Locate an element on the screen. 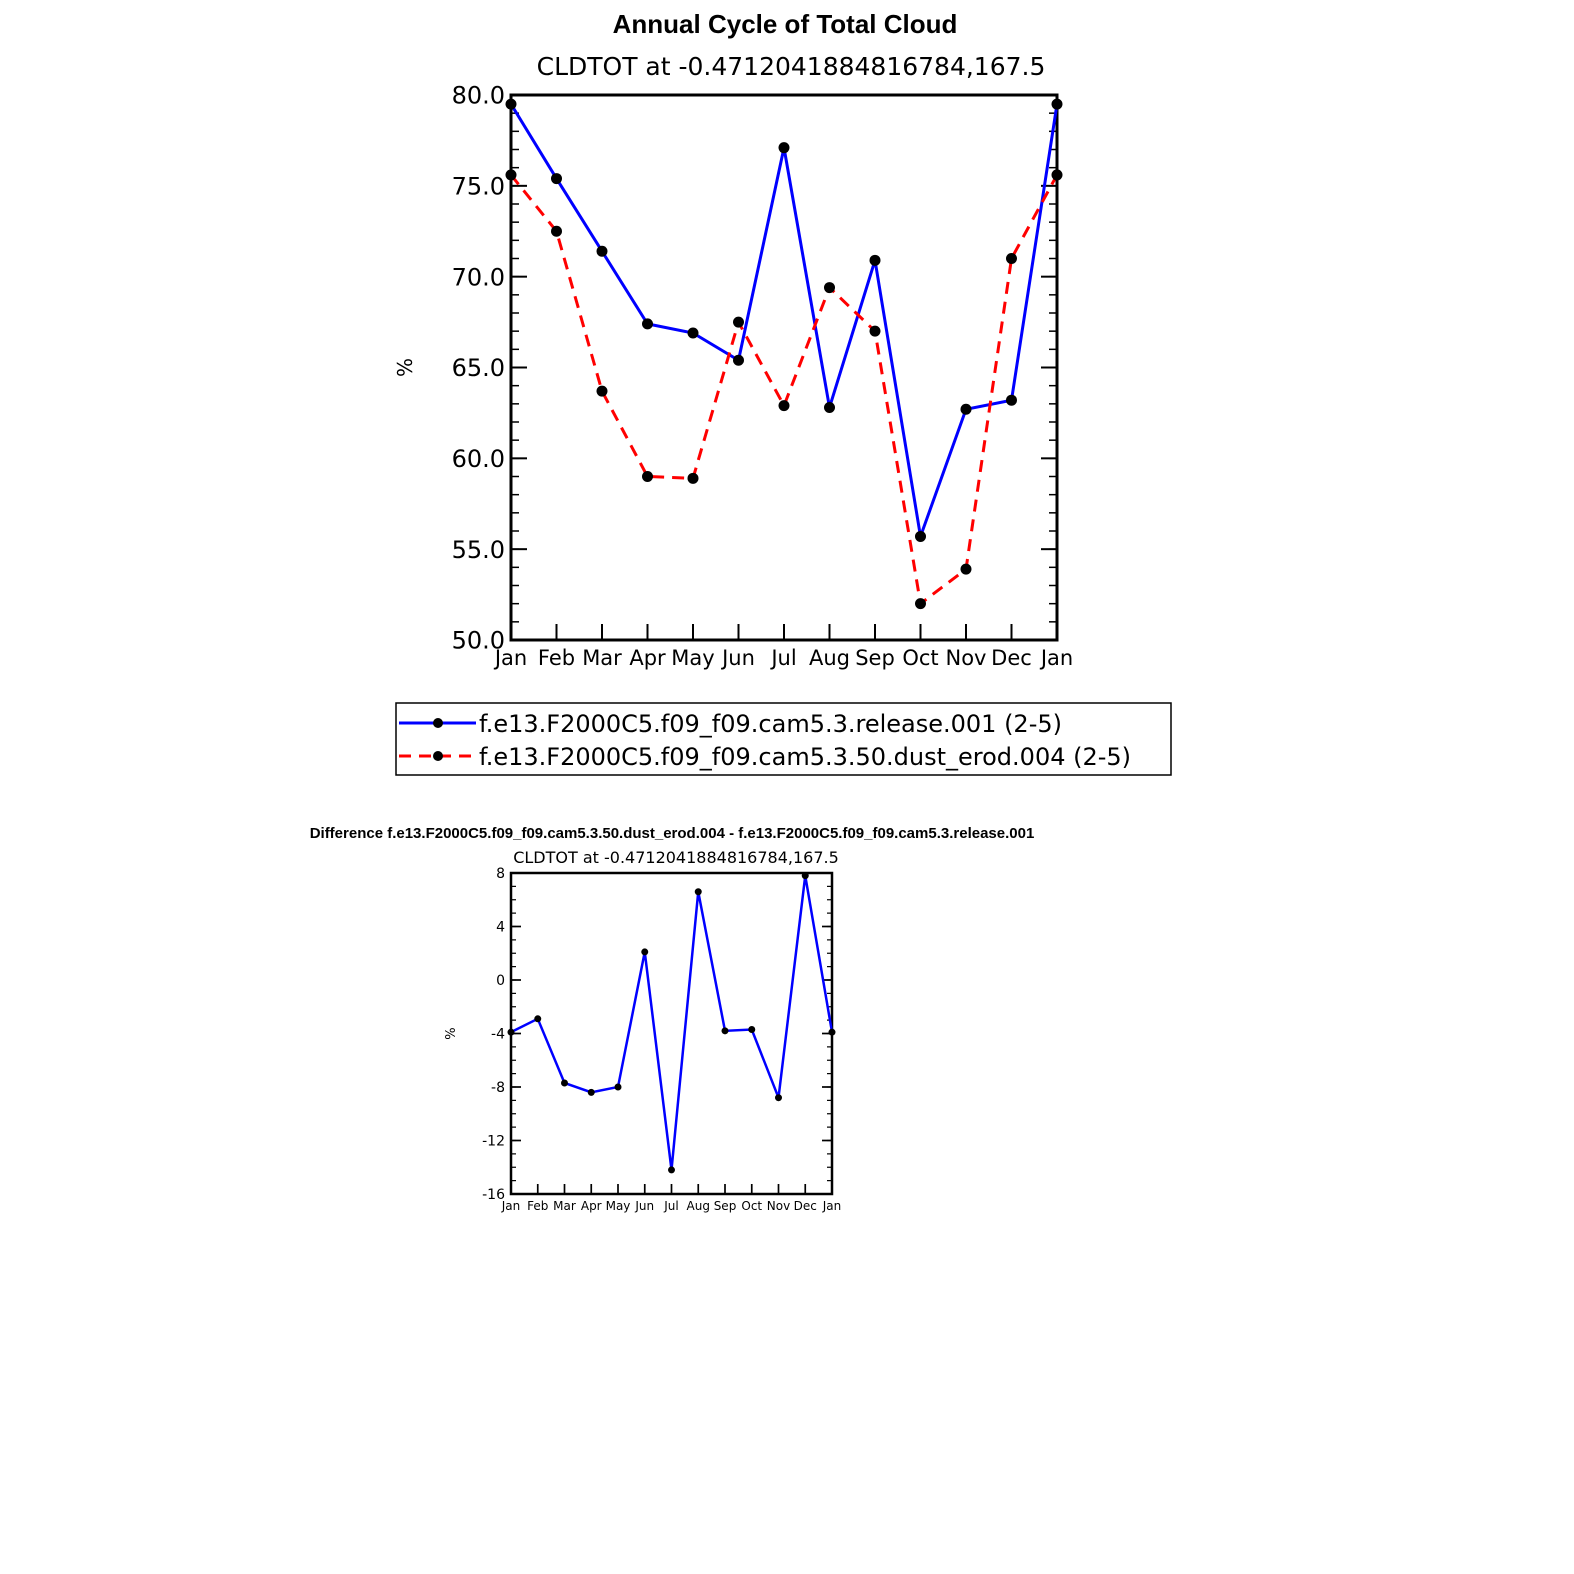  y-tick-label: 50.0 is located at coordinates (478, 641).